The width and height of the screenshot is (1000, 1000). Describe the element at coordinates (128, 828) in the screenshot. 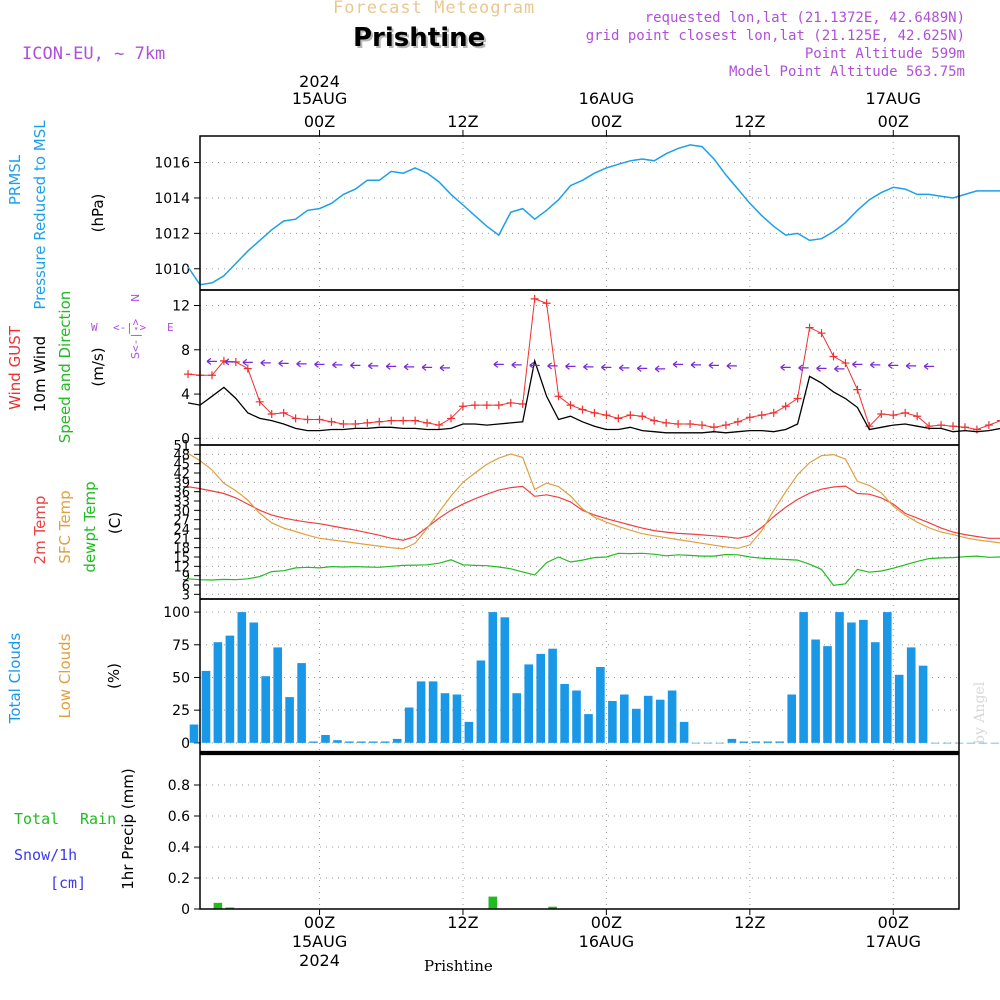

I see `precip-unit: 1hr Precip (mm)` at that location.